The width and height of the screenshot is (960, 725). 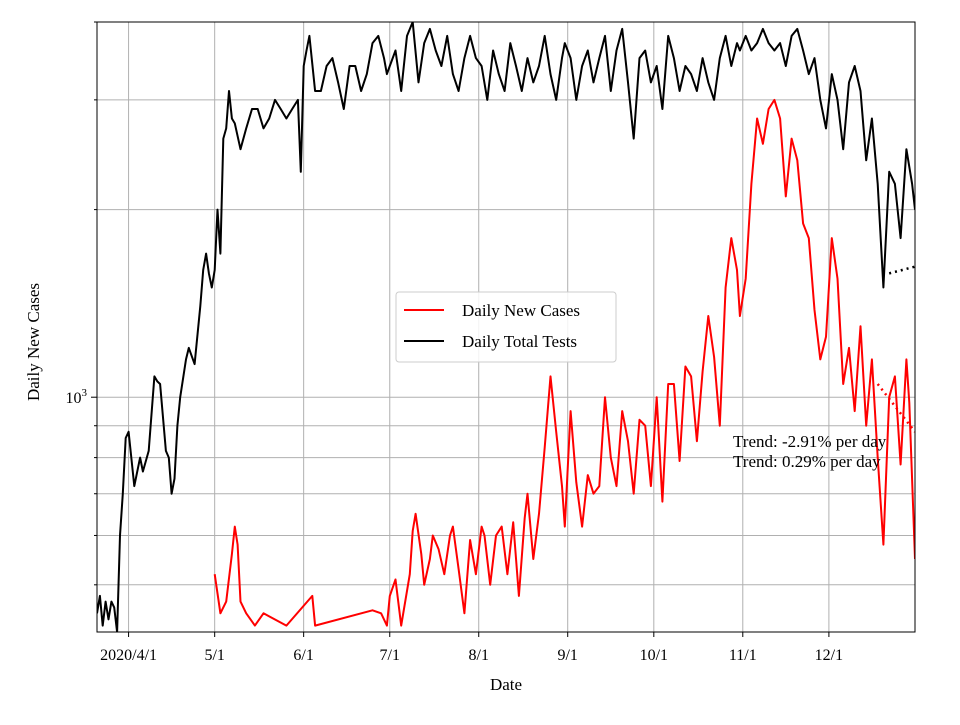 What do you see at coordinates (810, 441) in the screenshot?
I see `trend-annotation: Trend: -2.91% per day` at bounding box center [810, 441].